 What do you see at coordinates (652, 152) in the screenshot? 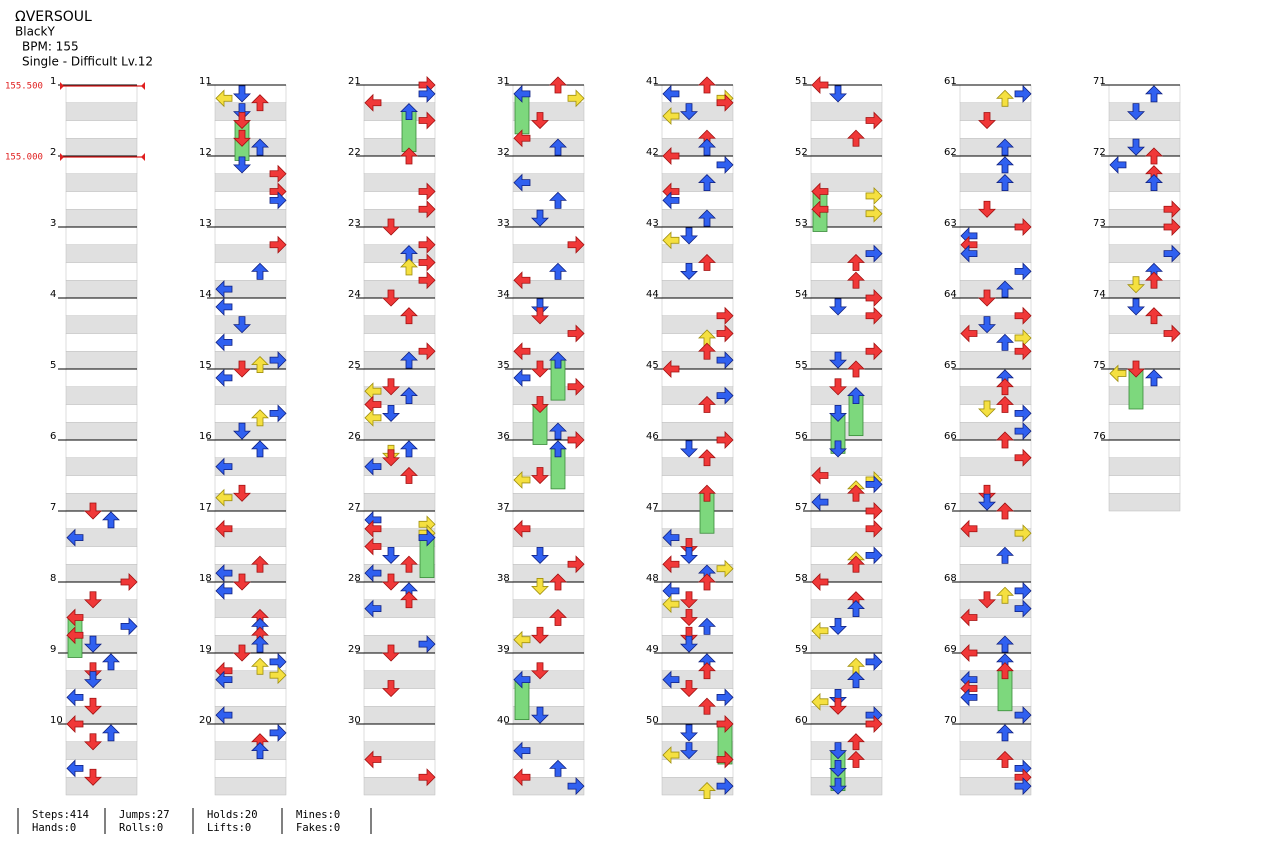
I see `measure-number: 42` at bounding box center [652, 152].